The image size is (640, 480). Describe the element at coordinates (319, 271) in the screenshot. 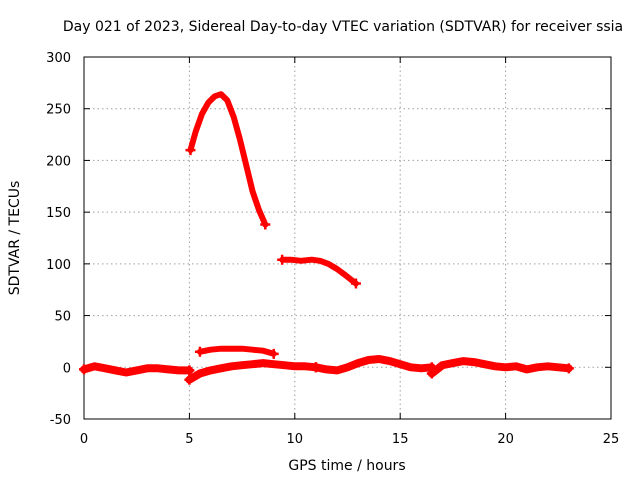

I see `series-mid-arc` at that location.